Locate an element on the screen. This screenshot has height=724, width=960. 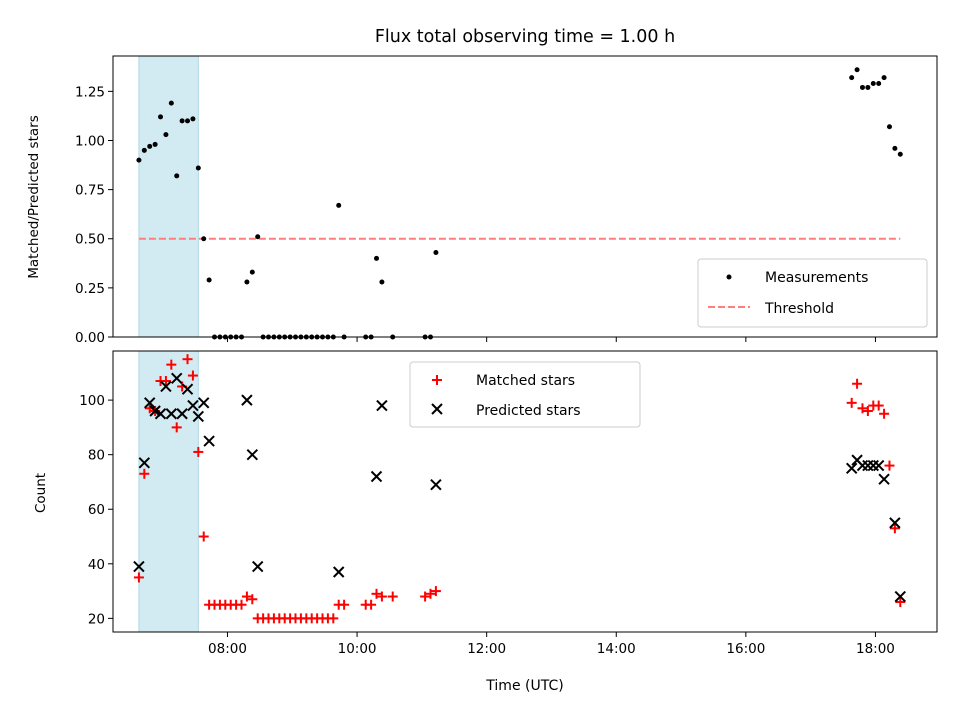
ratio-legend: Measurements Threshold is located at coordinates (812, 293).